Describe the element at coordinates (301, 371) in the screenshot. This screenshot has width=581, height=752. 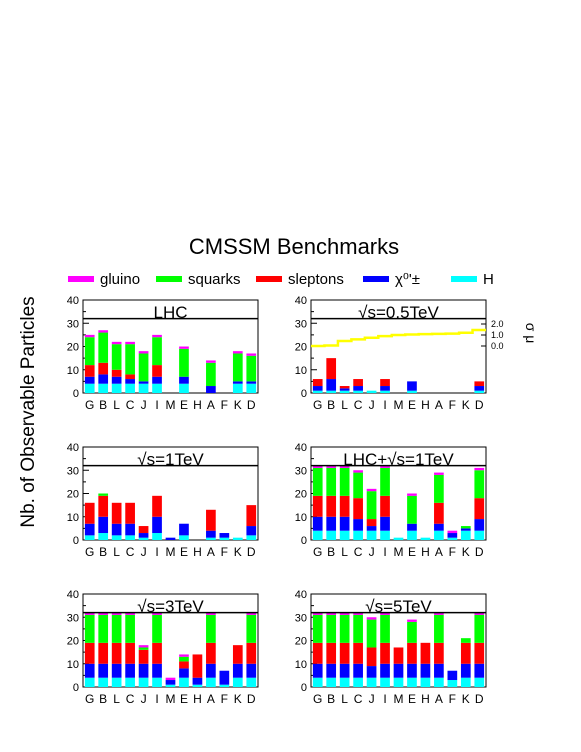
I see `y-tick-label: 10` at that location.